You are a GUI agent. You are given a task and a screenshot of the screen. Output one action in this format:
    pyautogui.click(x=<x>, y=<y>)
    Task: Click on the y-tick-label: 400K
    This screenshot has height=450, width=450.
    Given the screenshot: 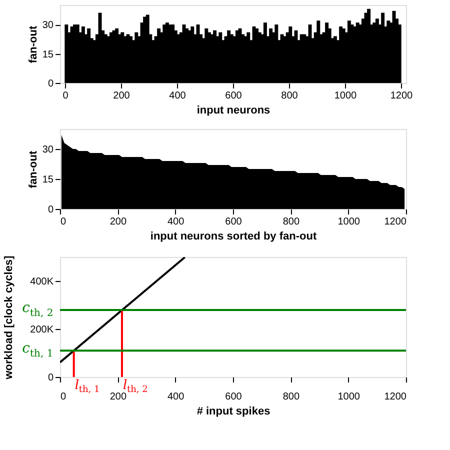 What is the action you would take?
    pyautogui.click(x=42, y=282)
    